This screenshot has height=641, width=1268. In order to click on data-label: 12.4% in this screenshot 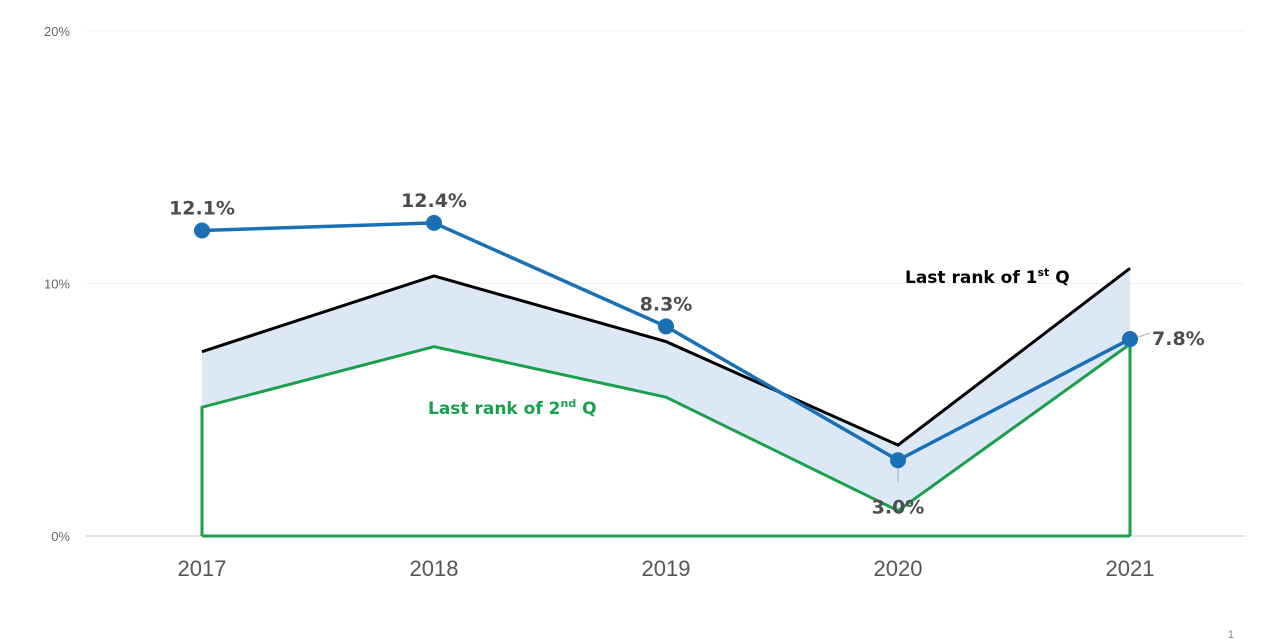, I will do `click(434, 201)`.